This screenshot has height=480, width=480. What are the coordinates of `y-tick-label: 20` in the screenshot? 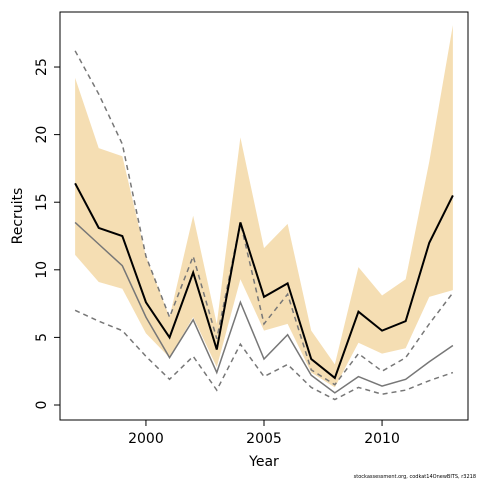 It's located at (42, 135).